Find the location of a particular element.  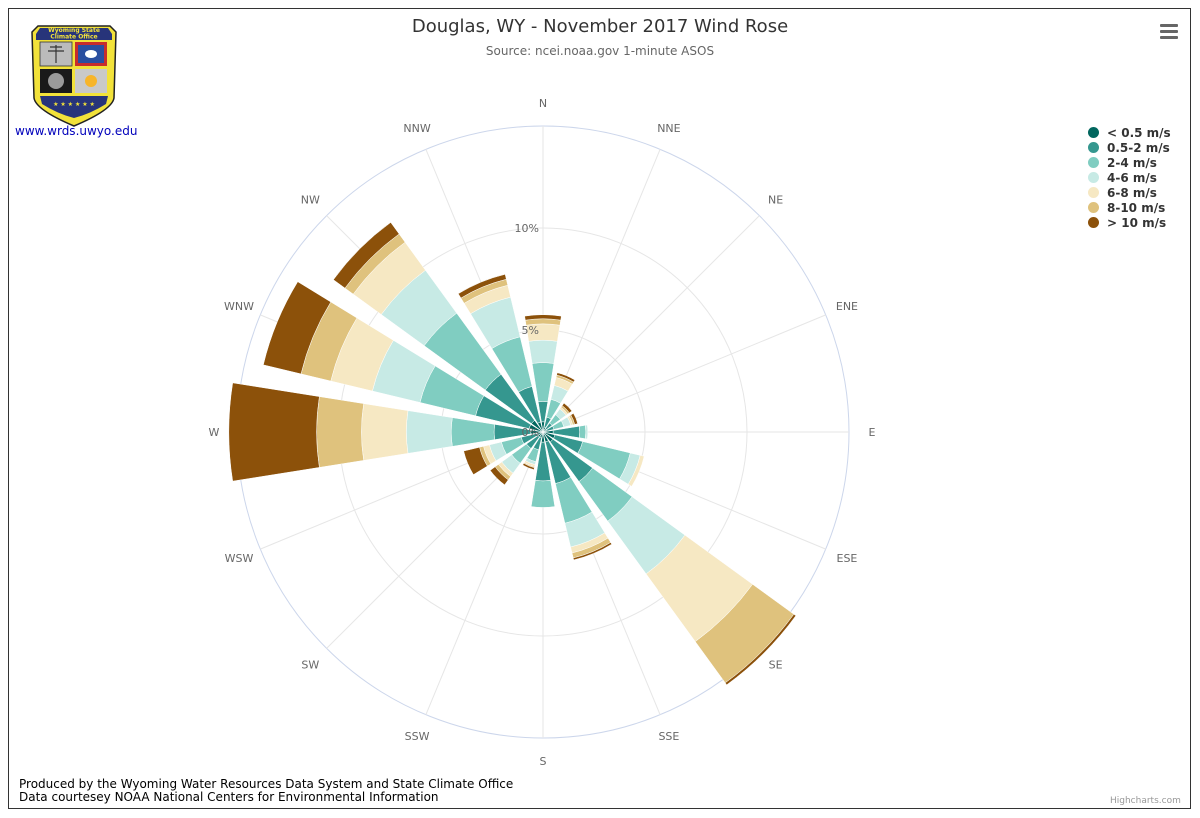

legend-item: 0.5-2 m/s is located at coordinates (1129, 147).